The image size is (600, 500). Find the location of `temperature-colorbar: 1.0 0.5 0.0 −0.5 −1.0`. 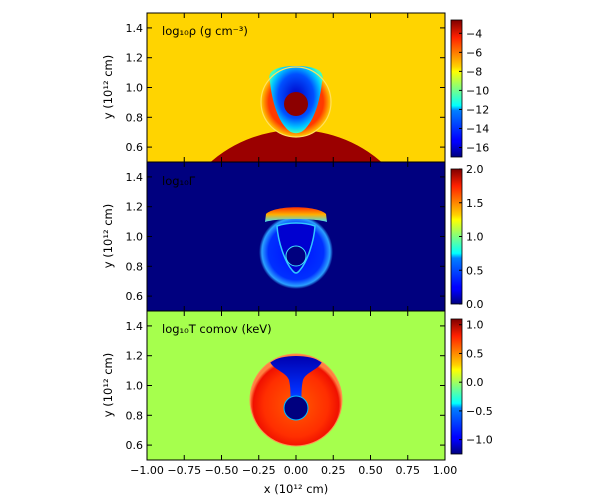

temperature-colorbar: 1.0 0.5 0.0 −0.5 −1.0 is located at coordinates (471, 386).